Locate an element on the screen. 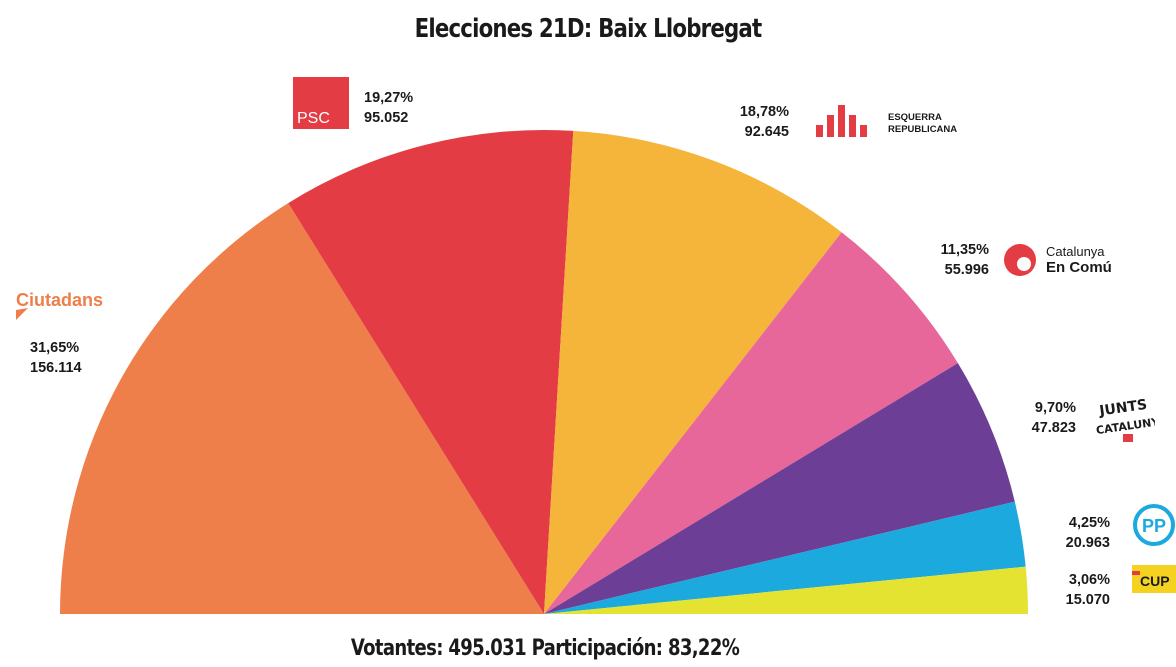  pp-logo-text: PP is located at coordinates (1154, 526).